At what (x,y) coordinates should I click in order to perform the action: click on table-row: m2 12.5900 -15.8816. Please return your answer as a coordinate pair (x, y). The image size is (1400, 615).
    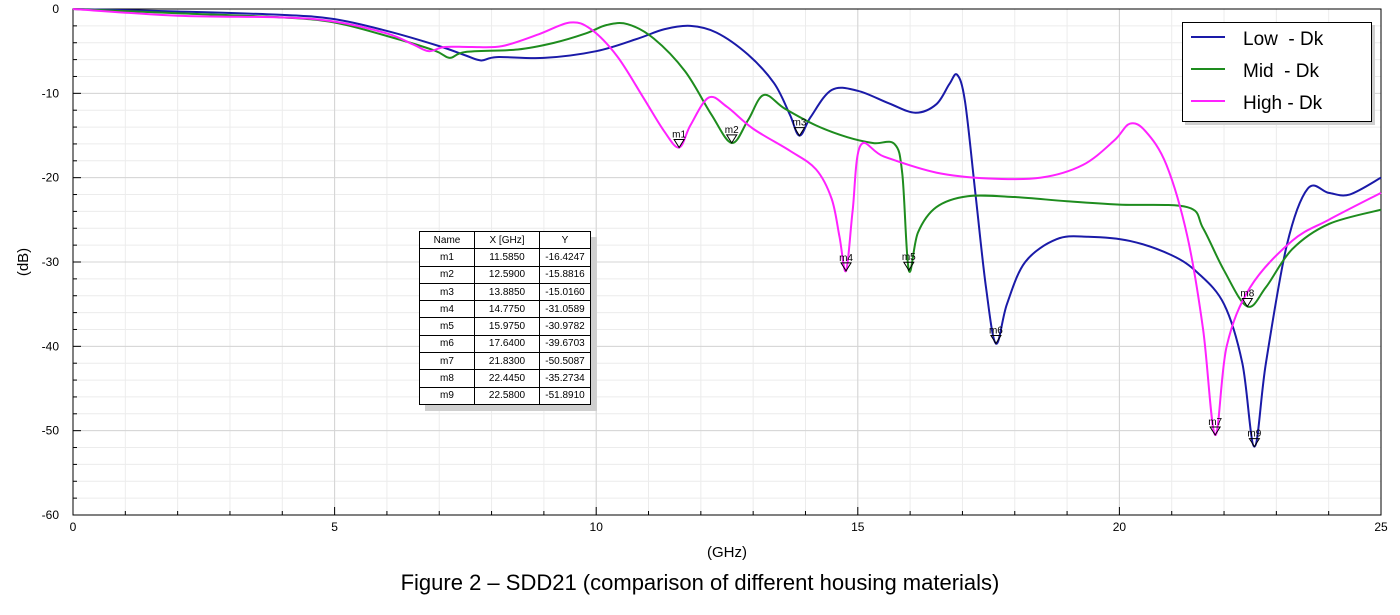
    Looking at the image, I should click on (505, 274).